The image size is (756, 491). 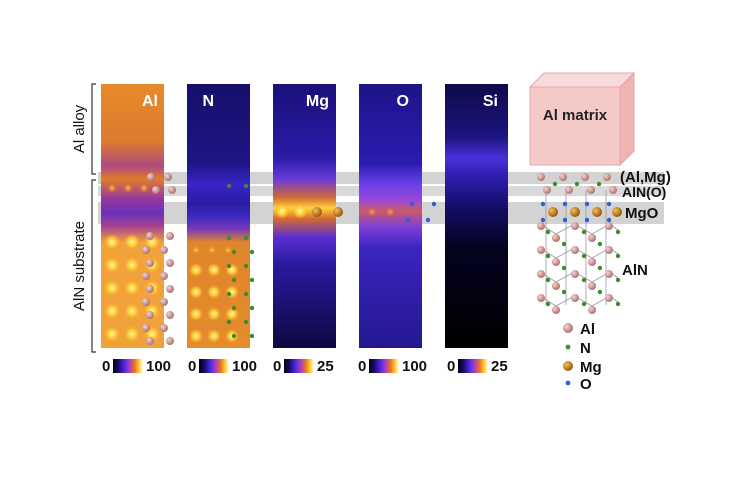 I want to click on matrix-side-face, so click(x=627, y=119).